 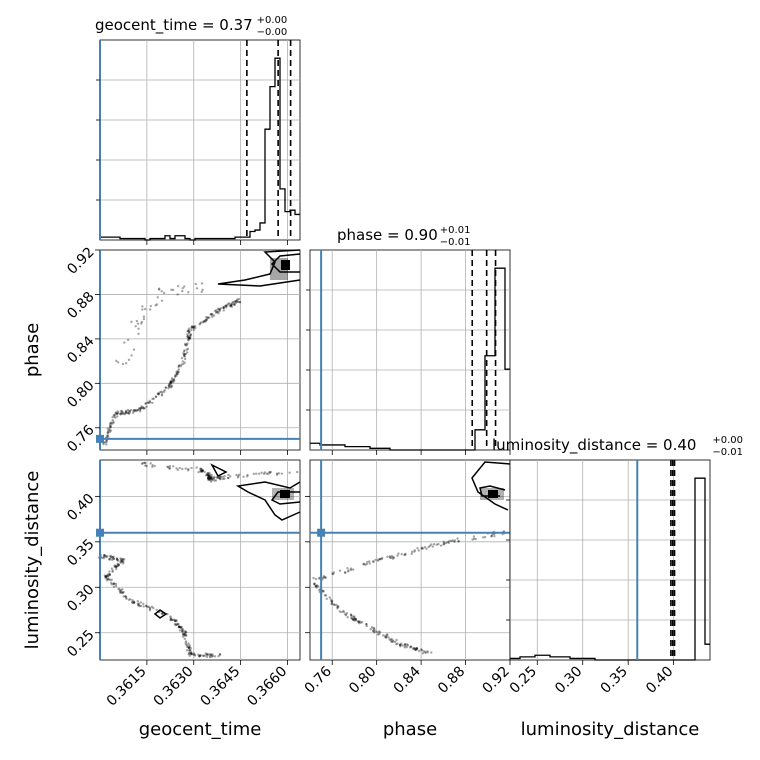 I want to click on x-axis-label: geocent_time, so click(x=200, y=729).